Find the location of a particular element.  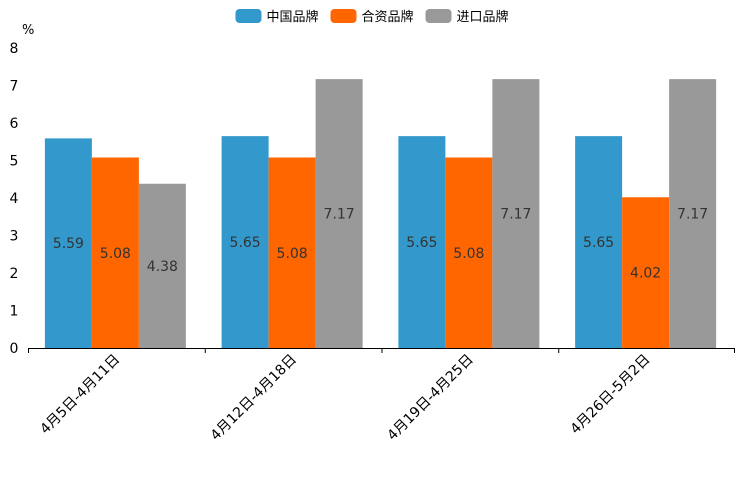

y-tick-label: 8 is located at coordinates (14, 49).